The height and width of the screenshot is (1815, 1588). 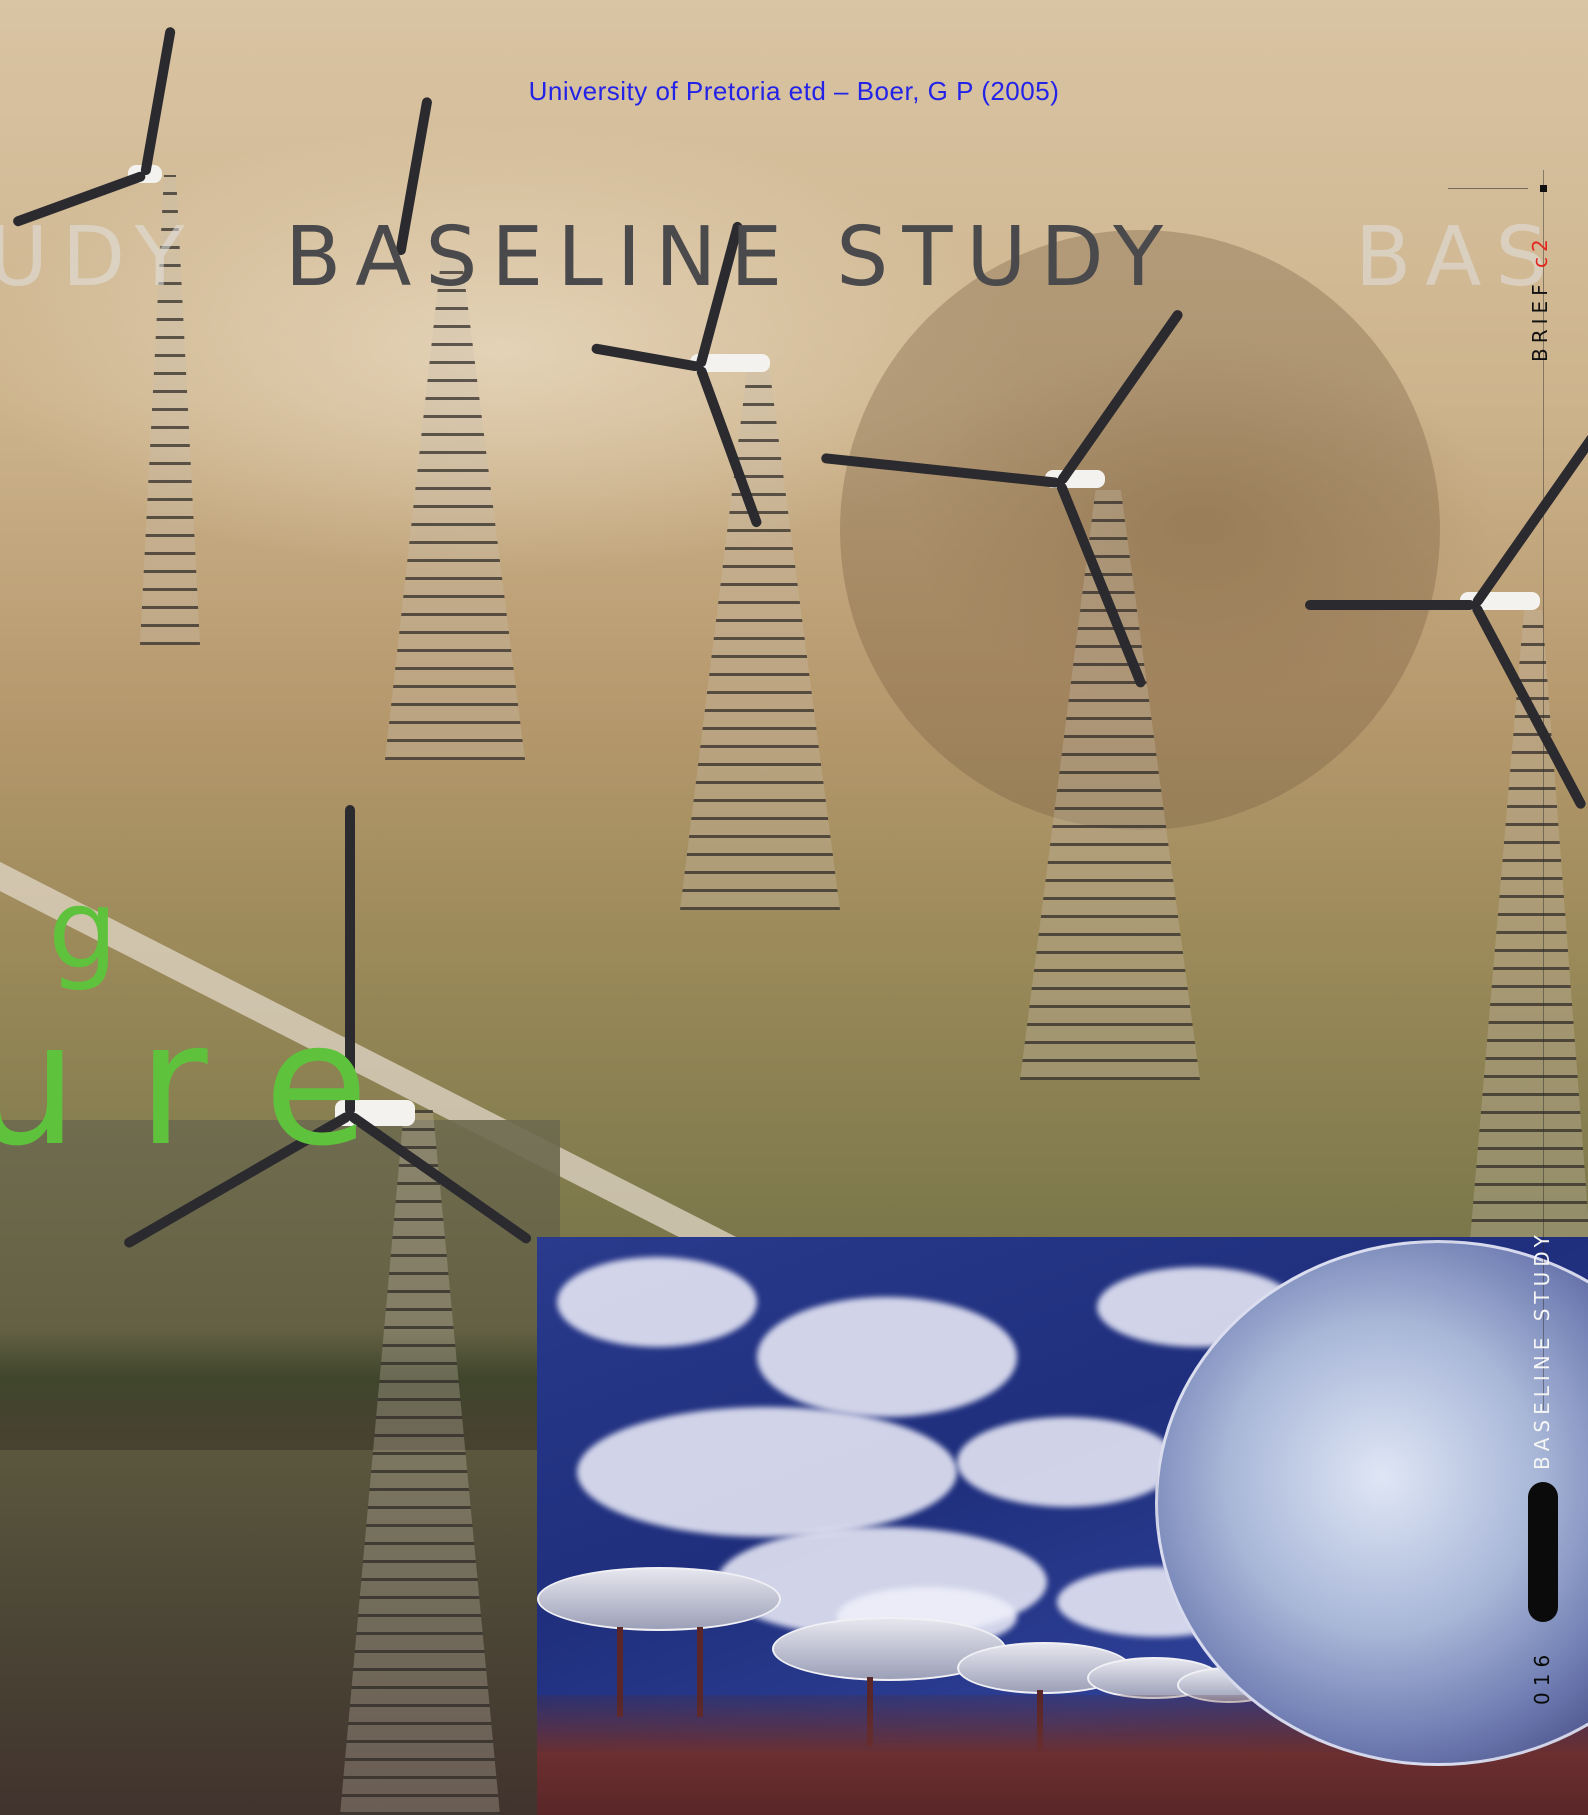 What do you see at coordinates (214, 1085) in the screenshot?
I see `background-word-ure: ure` at bounding box center [214, 1085].